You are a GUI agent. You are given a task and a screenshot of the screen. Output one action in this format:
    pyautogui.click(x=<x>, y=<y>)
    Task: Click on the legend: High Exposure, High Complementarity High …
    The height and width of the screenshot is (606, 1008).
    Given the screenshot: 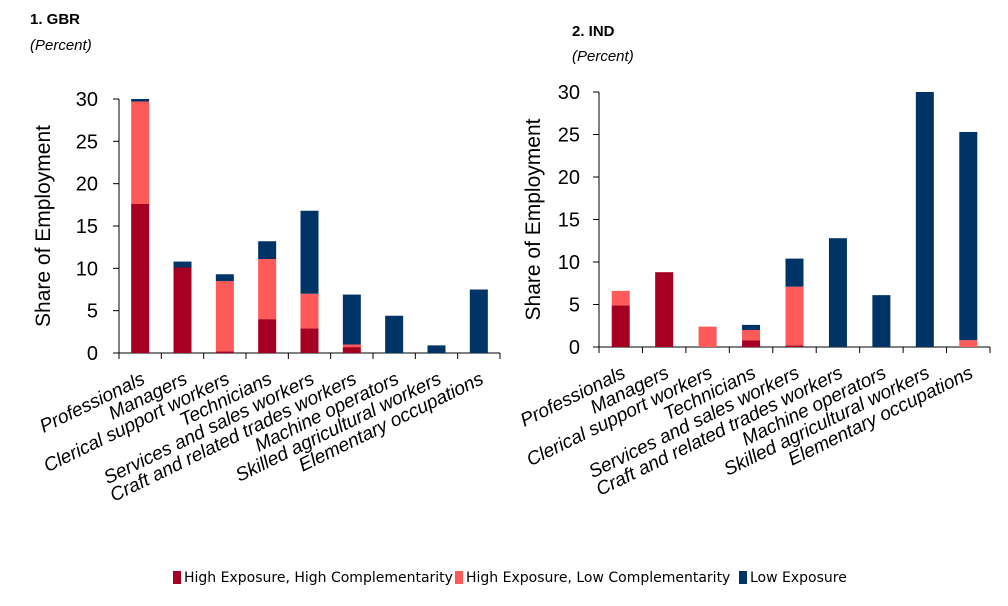 What is the action you would take?
    pyautogui.click(x=510, y=578)
    